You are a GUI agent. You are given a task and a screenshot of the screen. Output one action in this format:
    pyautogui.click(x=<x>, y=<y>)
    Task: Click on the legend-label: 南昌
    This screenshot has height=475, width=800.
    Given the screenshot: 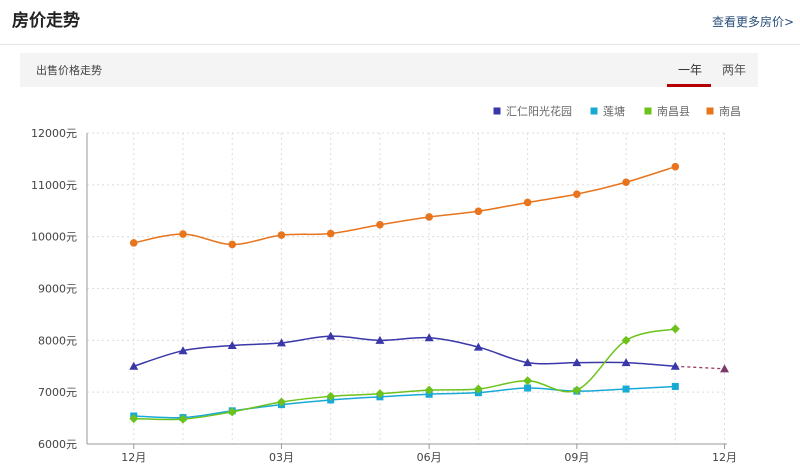 What is the action you would take?
    pyautogui.click(x=730, y=111)
    